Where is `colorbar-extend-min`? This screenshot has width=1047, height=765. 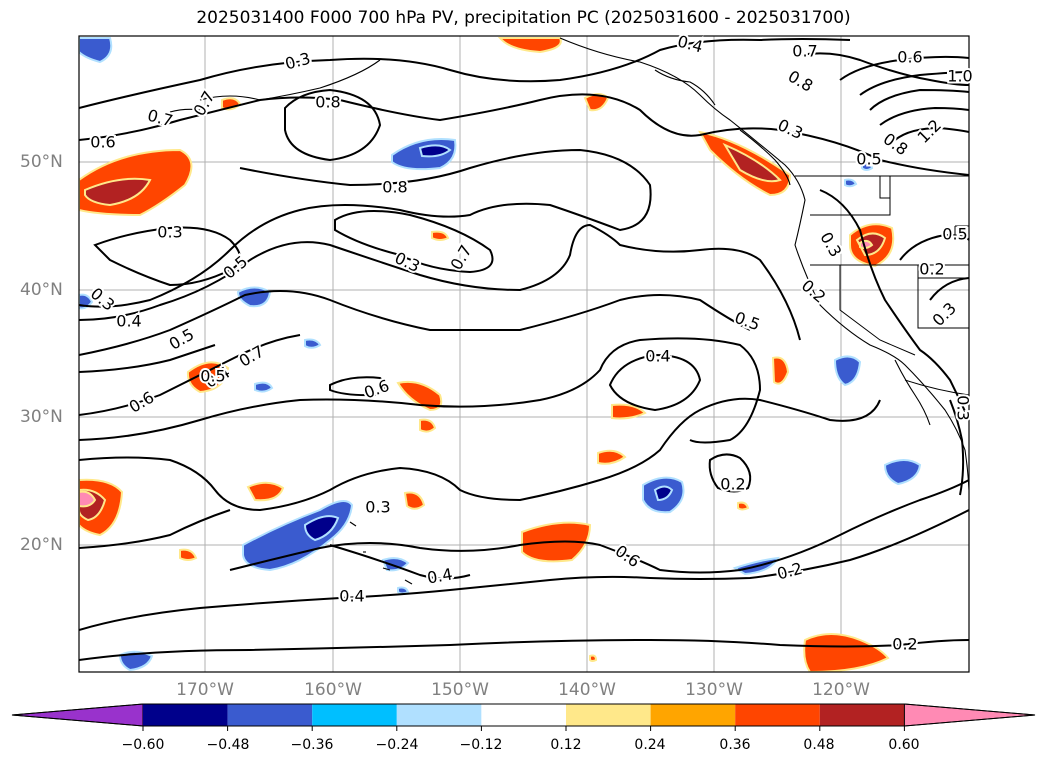
colorbar-extend-min is located at coordinates (77, 715).